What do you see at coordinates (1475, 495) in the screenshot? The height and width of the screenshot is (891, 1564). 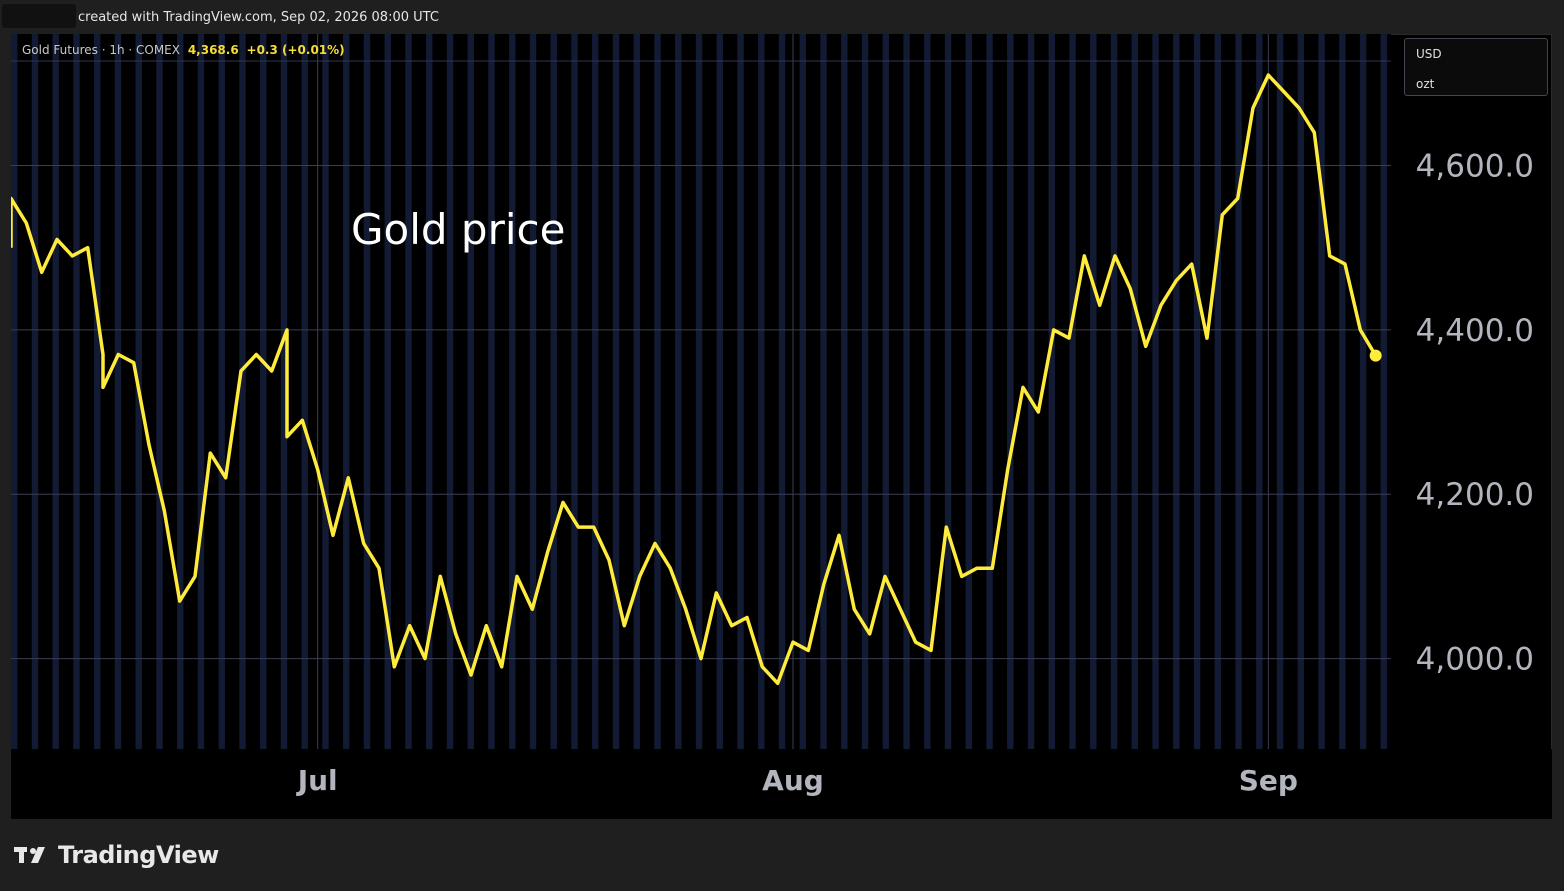 I see `y-tick-label: 4,200.0` at bounding box center [1475, 495].